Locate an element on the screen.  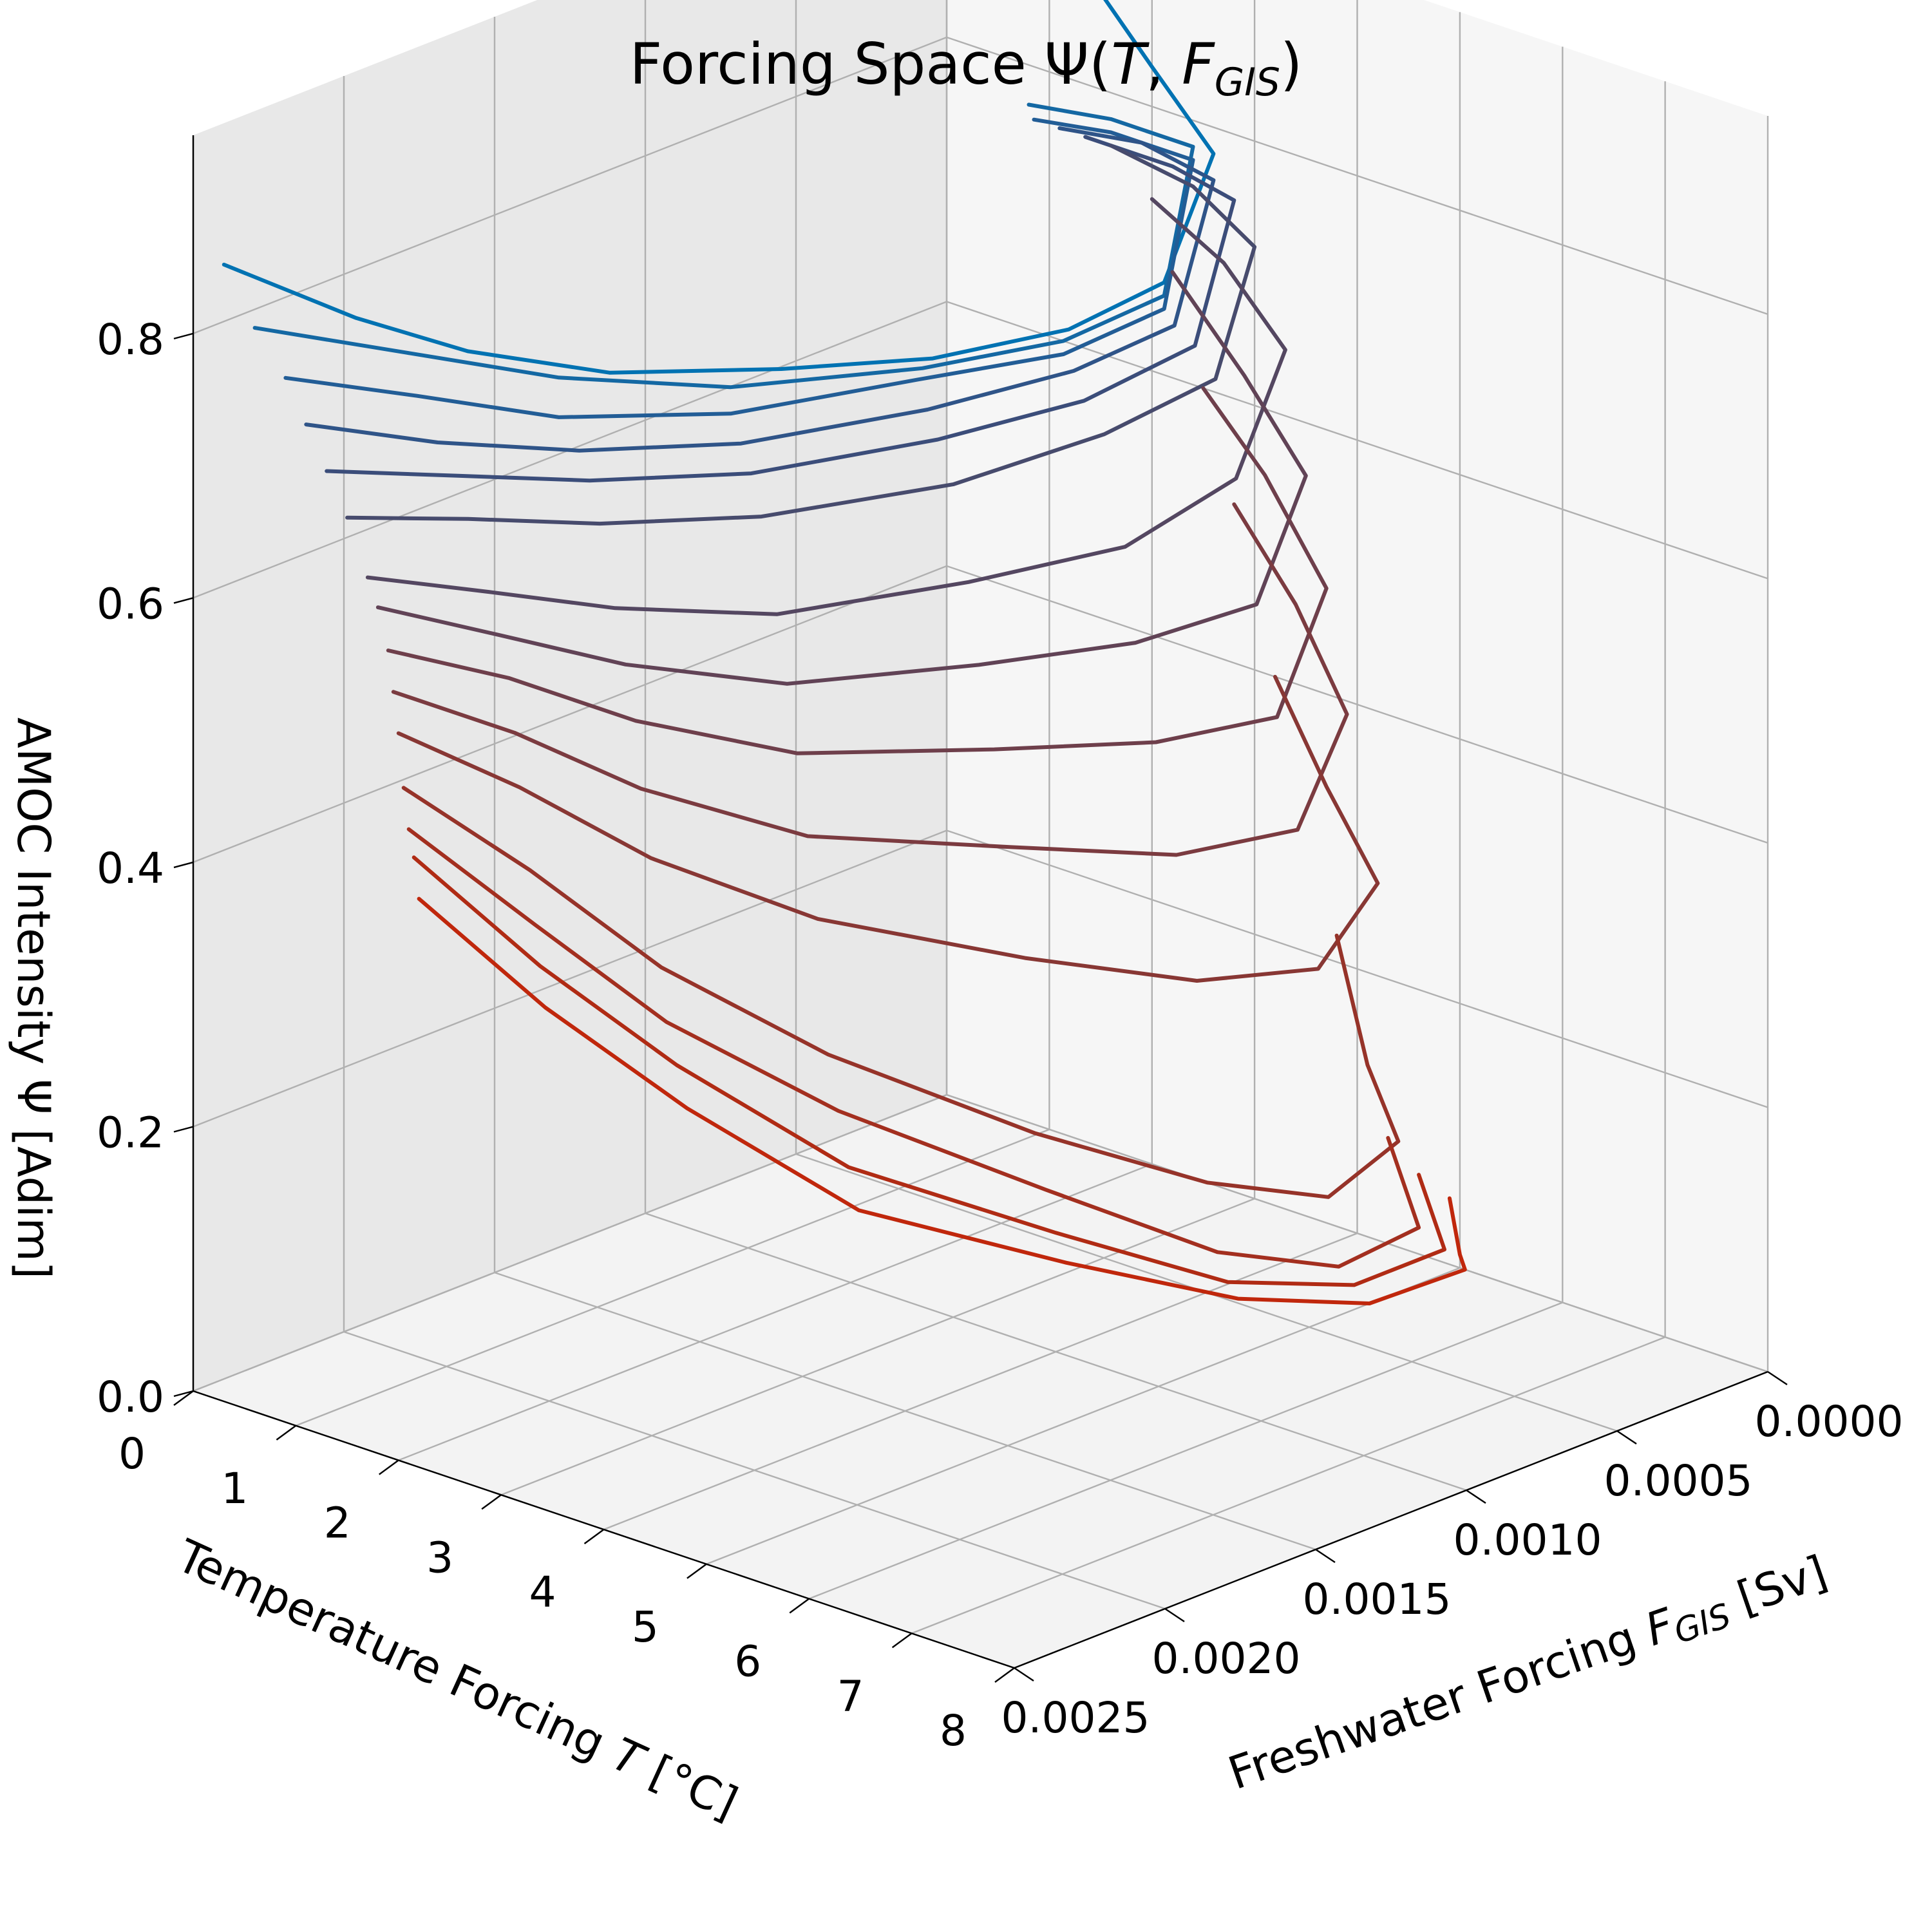
z-tick-label: 0.0 is located at coordinates (130, 1397).